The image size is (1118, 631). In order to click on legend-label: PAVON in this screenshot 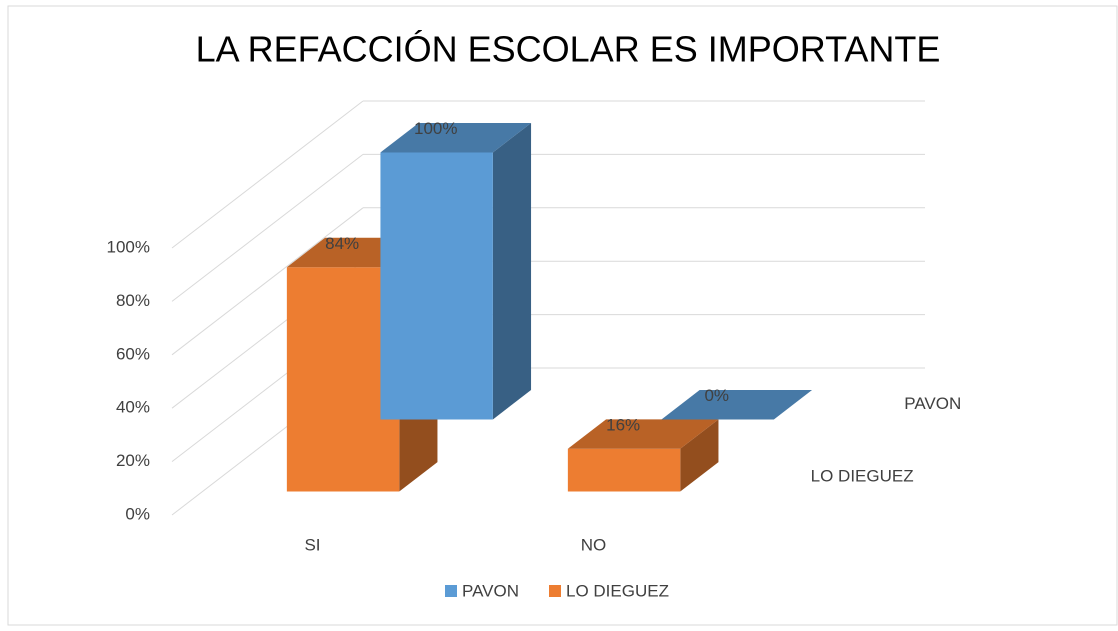, I will do `click(490, 590)`.